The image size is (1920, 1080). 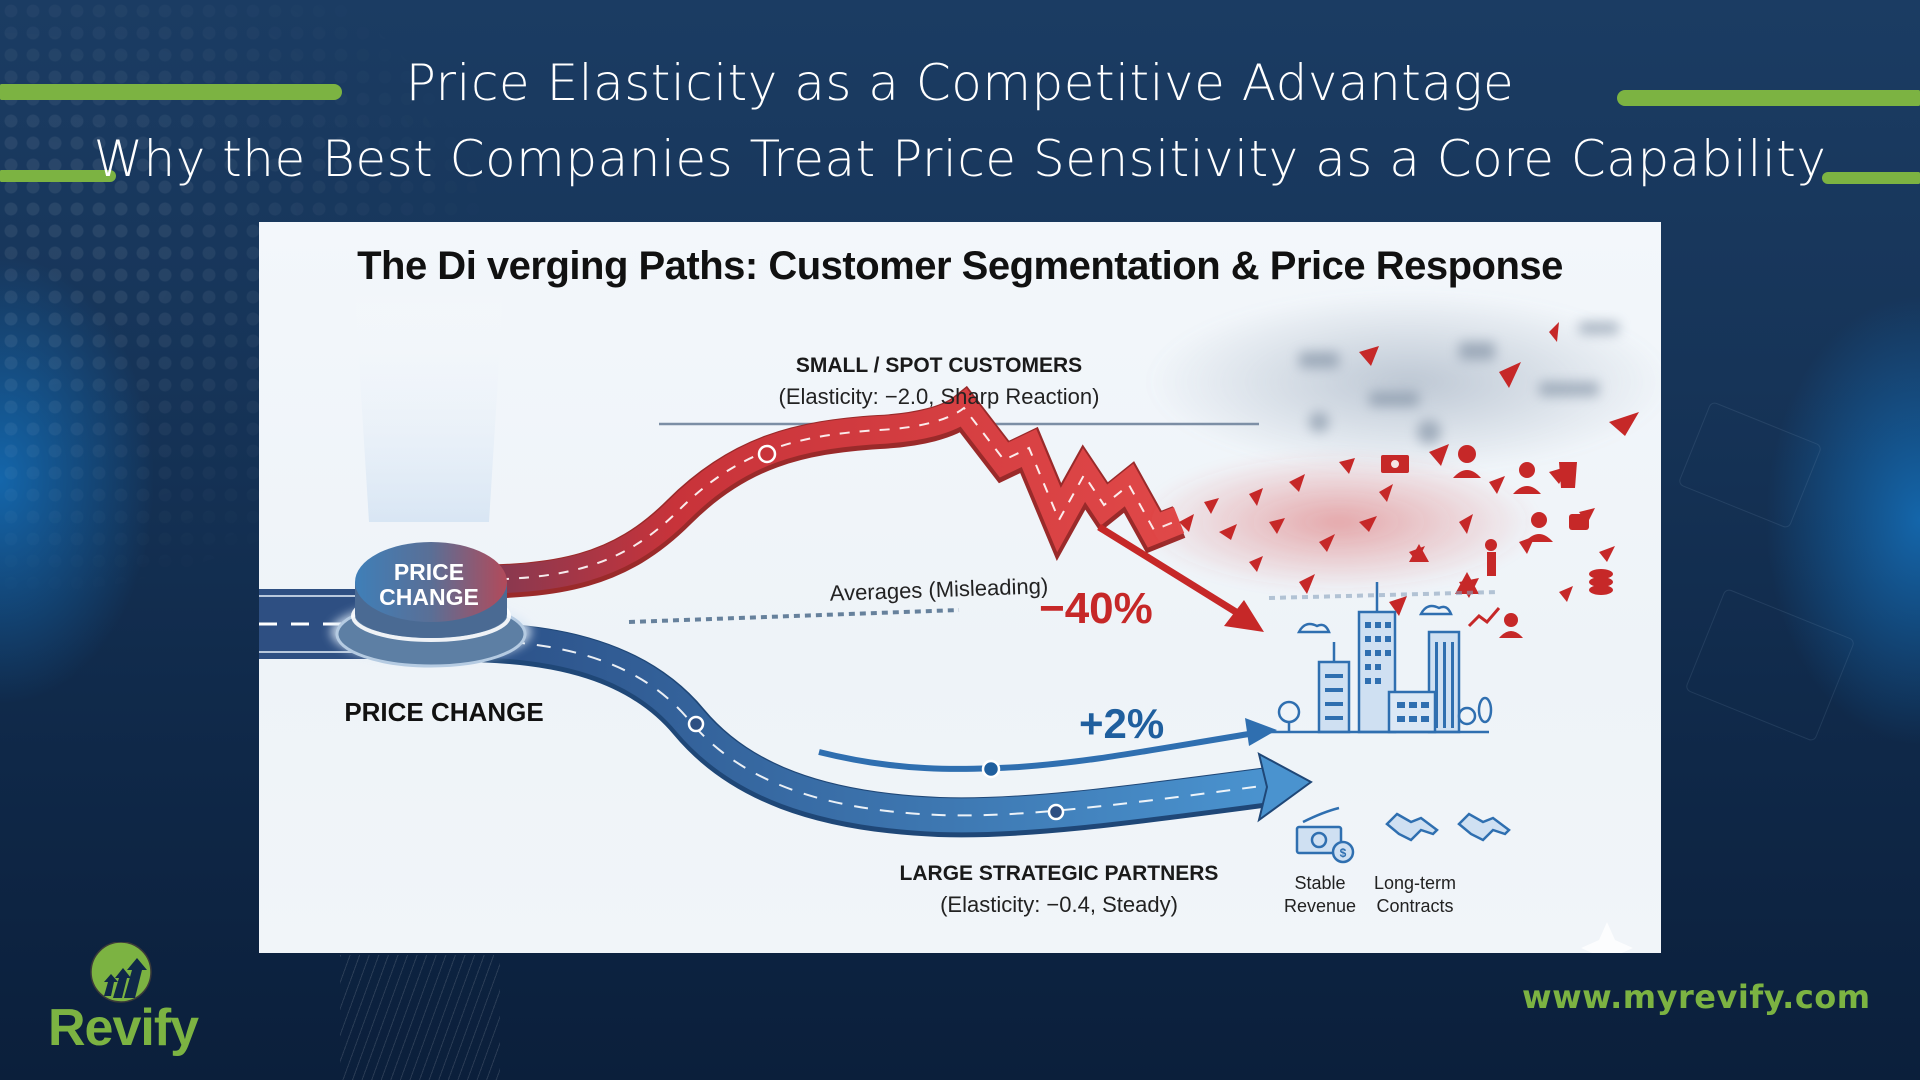 What do you see at coordinates (429, 572) in the screenshot?
I see `price-change-button-line1: PRICE` at bounding box center [429, 572].